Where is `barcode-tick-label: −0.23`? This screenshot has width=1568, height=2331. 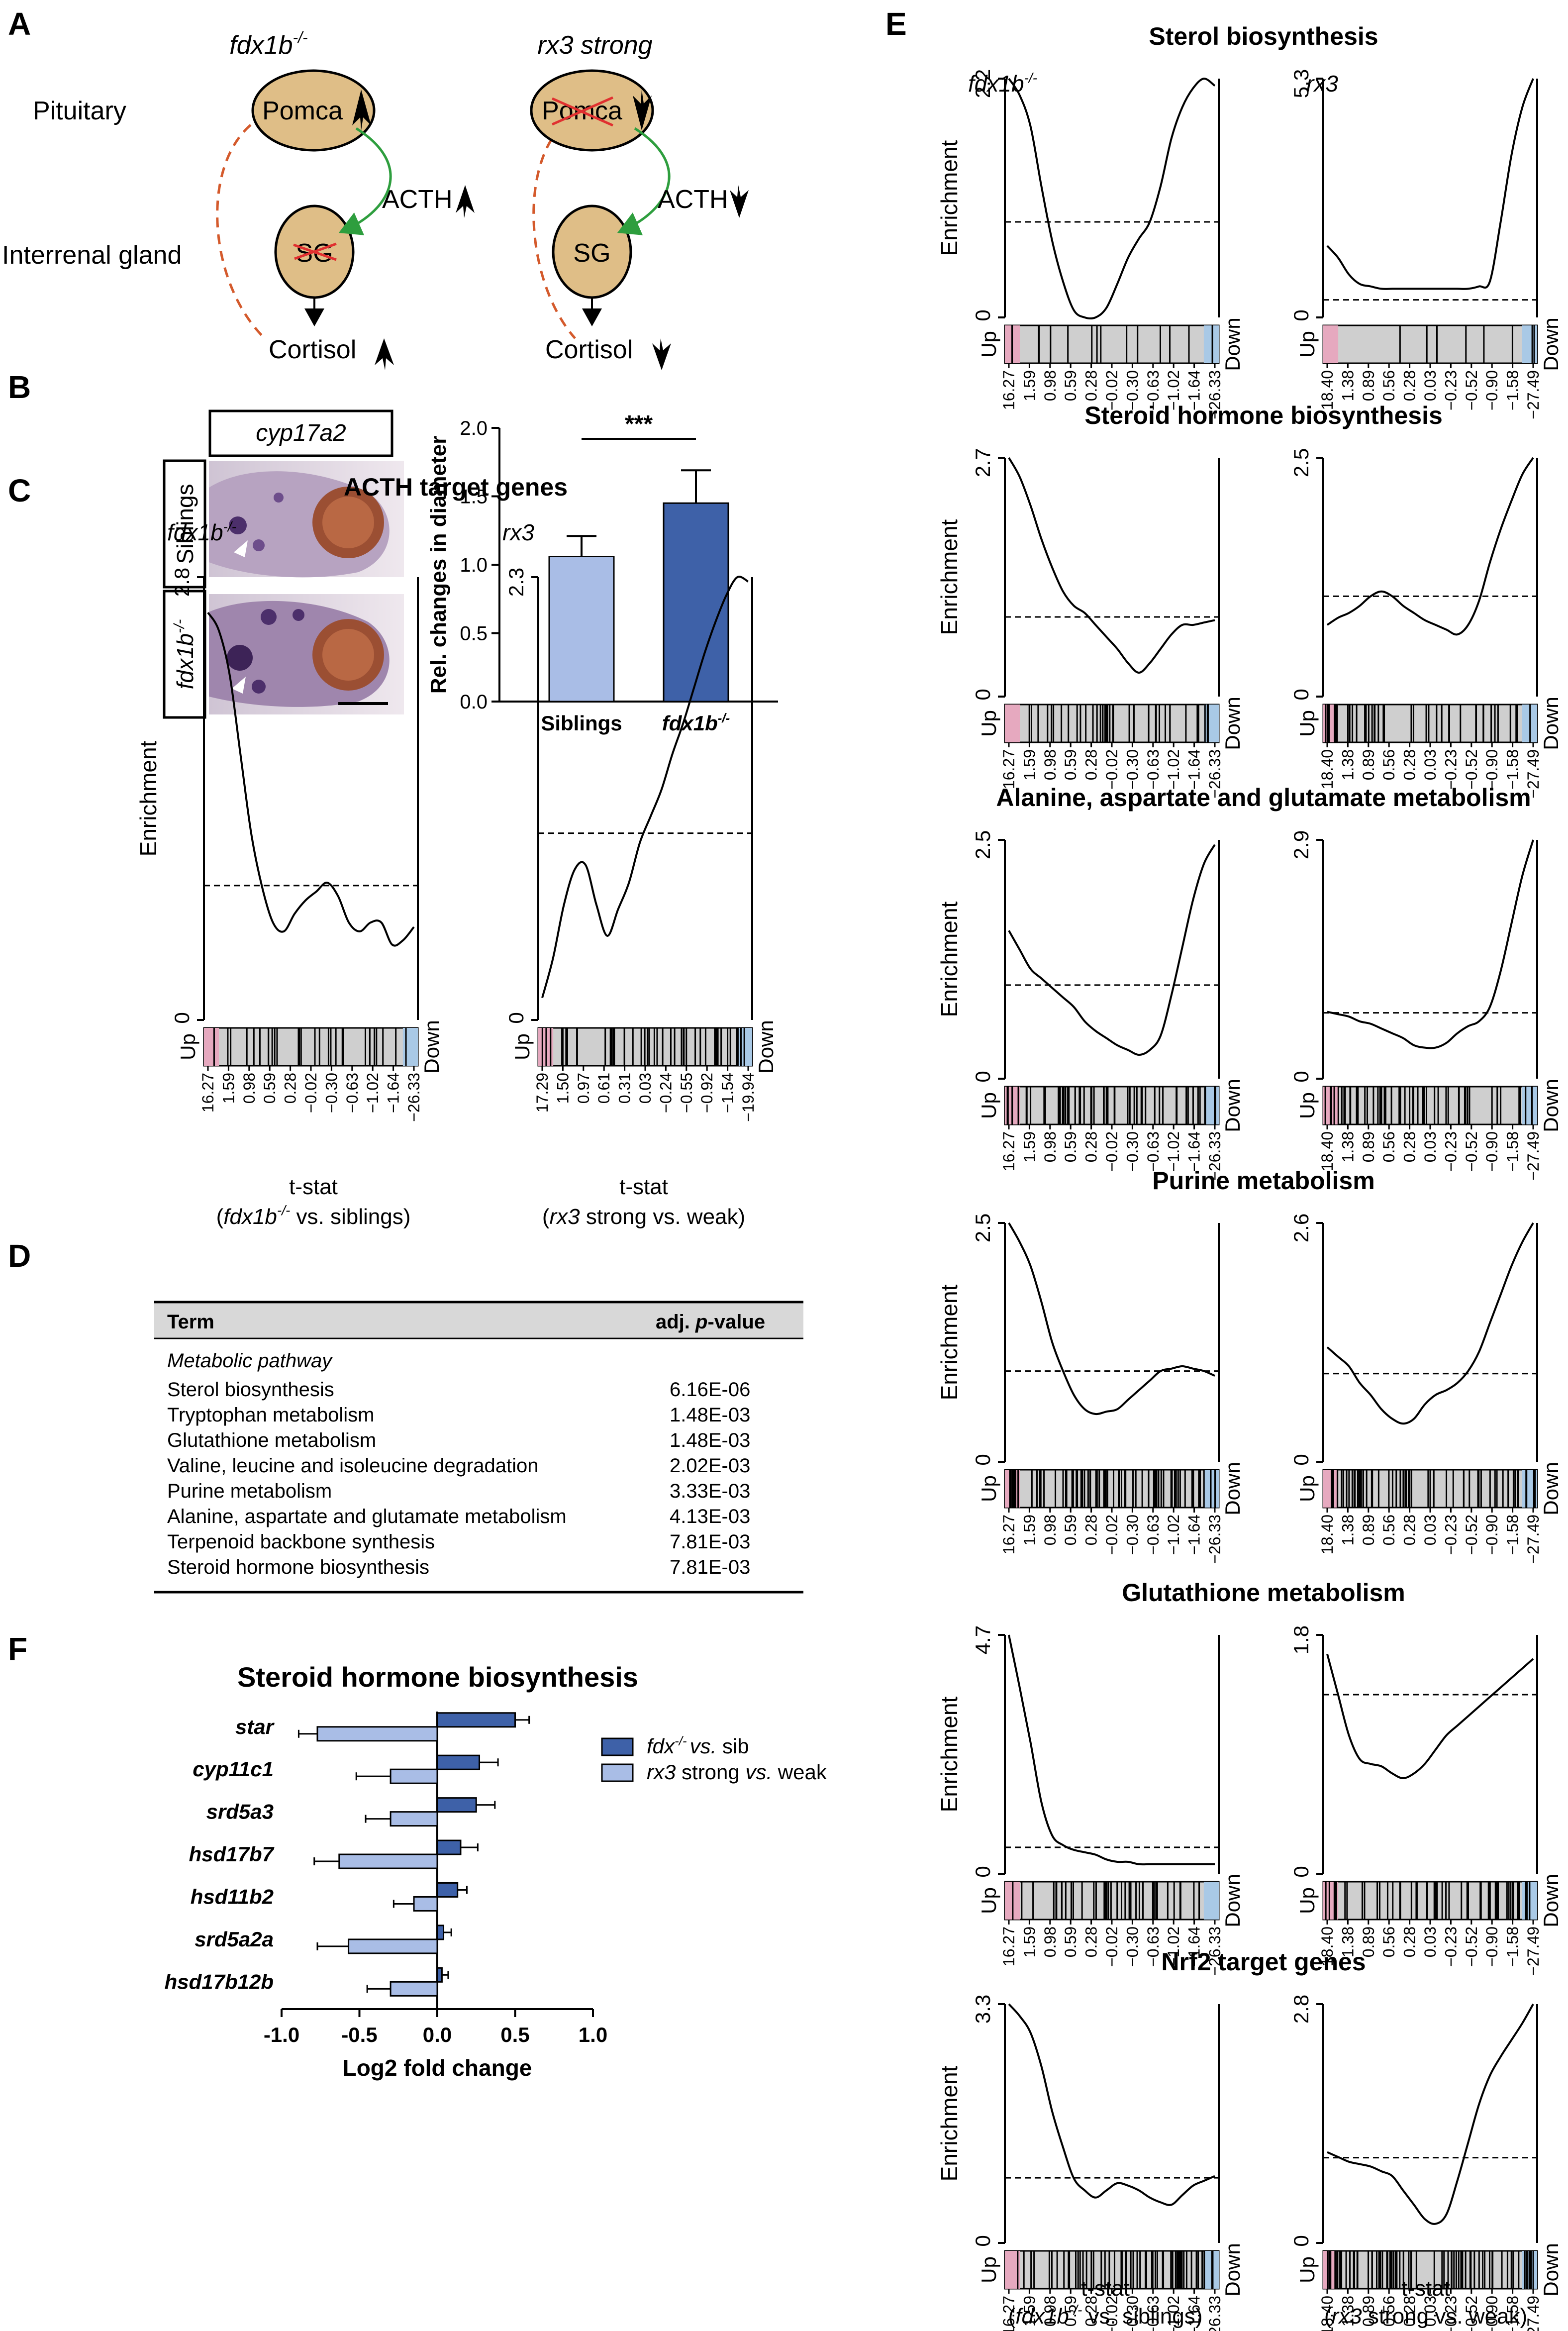 barcode-tick-label: −0.23 is located at coordinates (1451, 769).